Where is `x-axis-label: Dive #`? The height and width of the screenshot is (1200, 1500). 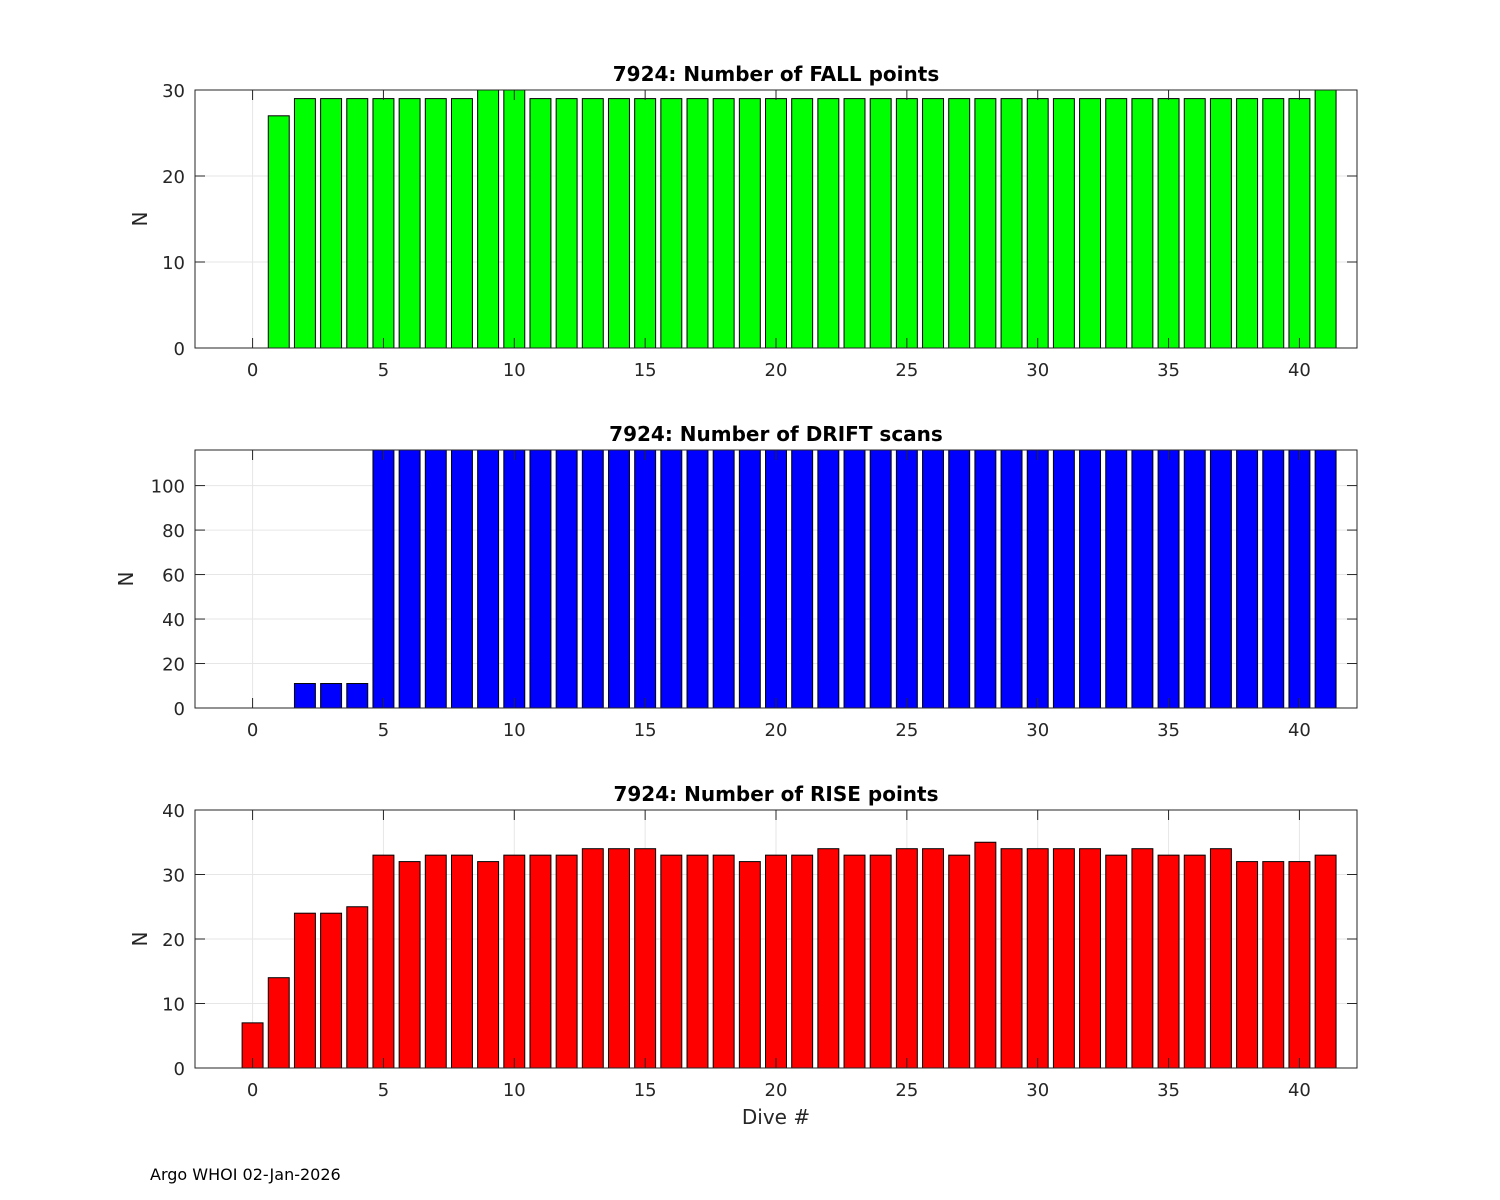 x-axis-label: Dive # is located at coordinates (776, 1117).